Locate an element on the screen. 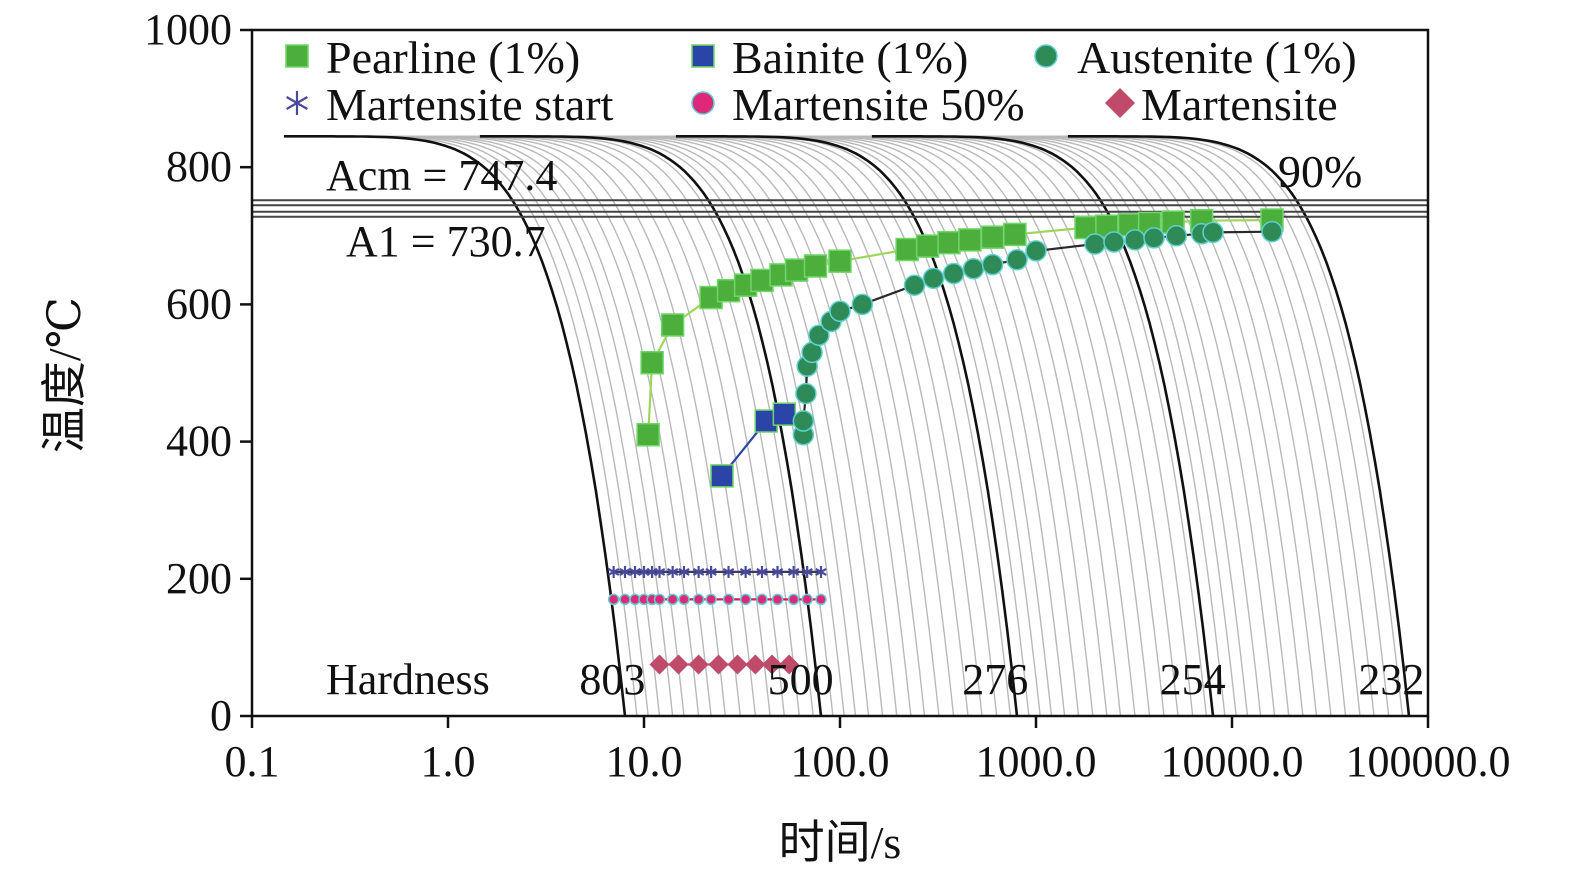 This screenshot has width=1575, height=882. hardness-value: 254 is located at coordinates (1193, 679).